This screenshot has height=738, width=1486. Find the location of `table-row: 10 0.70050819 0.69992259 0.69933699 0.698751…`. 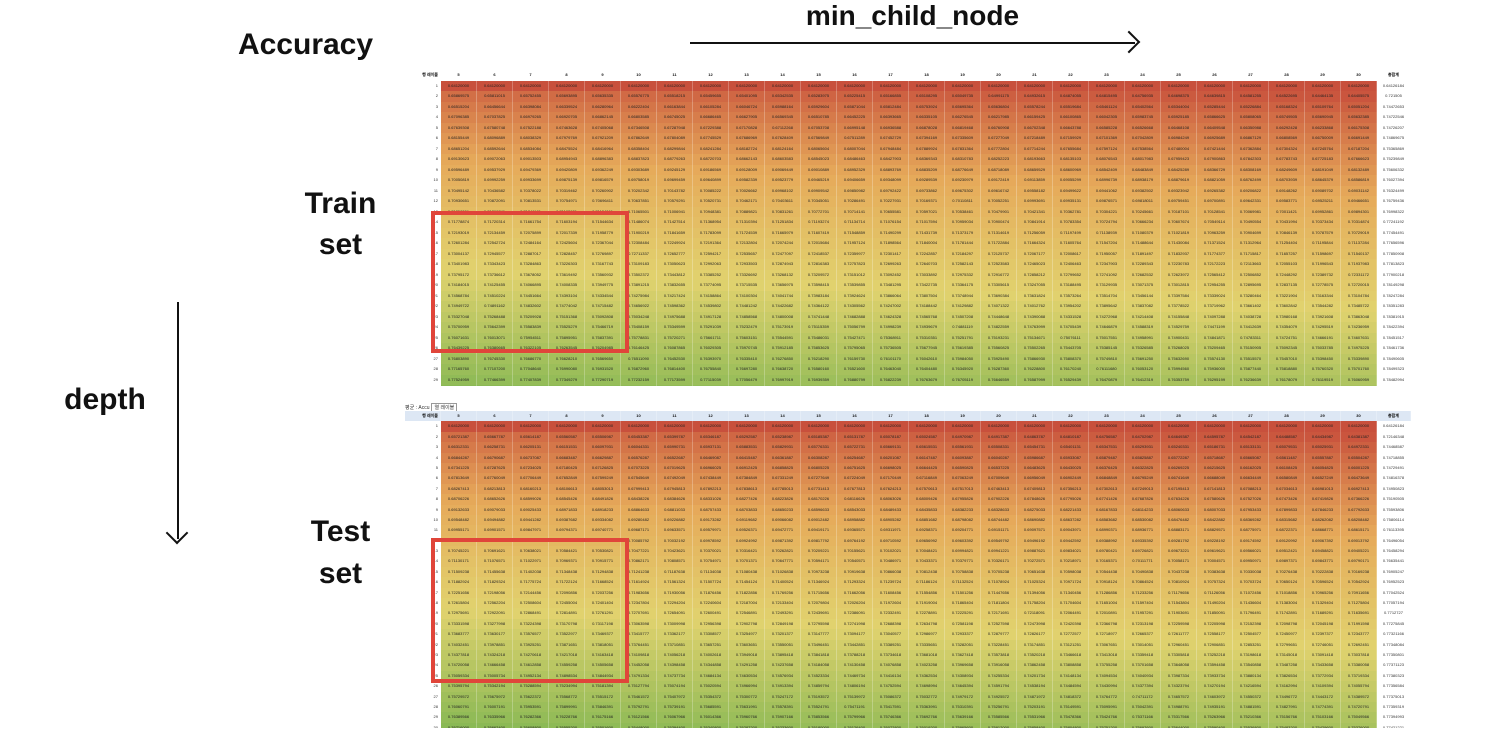

table-row: 10 0.70050819 0.69992259 0.69933699 0.698751… is located at coordinates (908, 180).